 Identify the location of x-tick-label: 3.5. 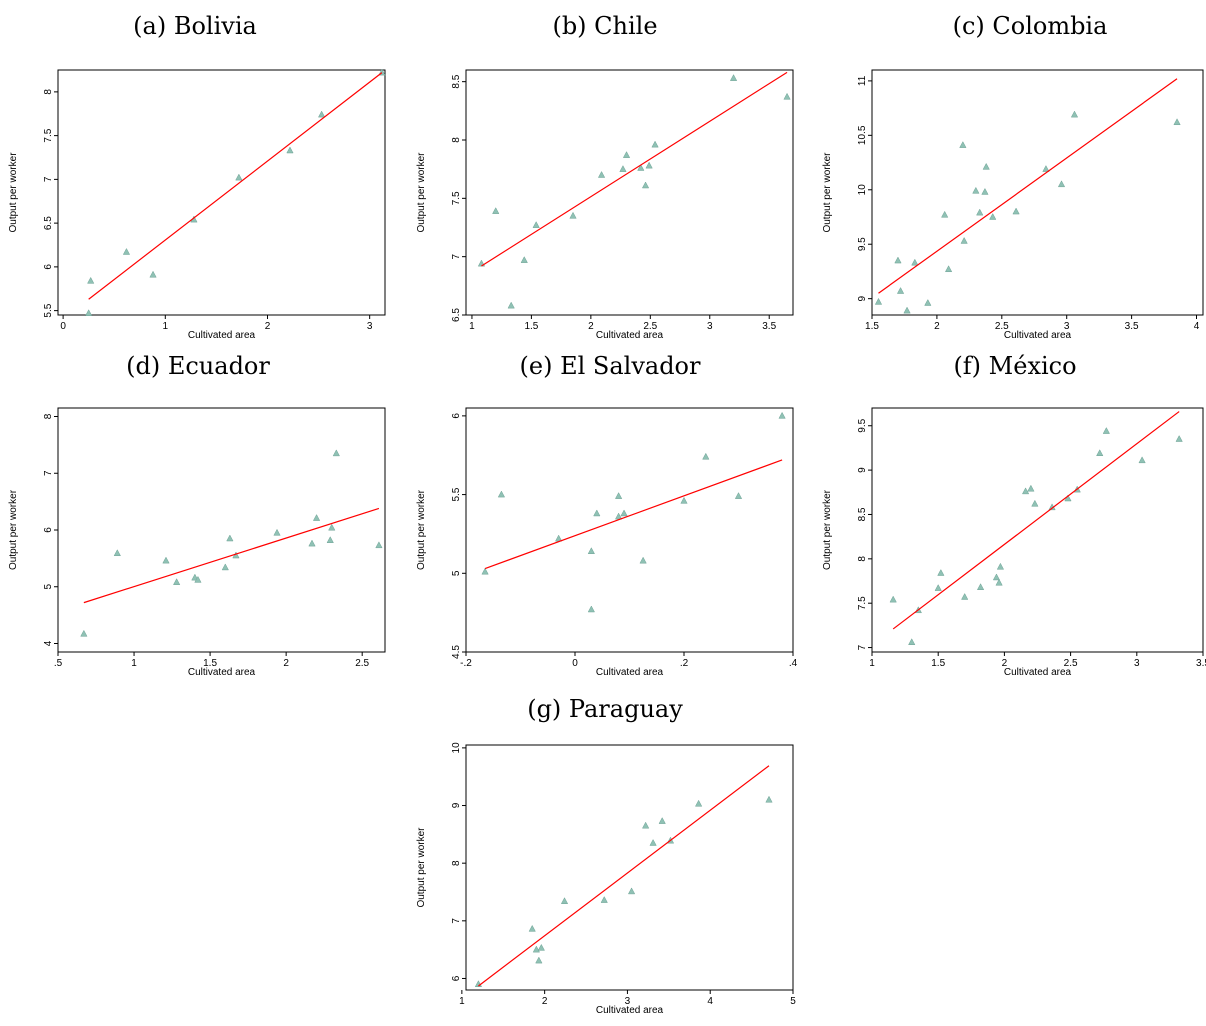
(1132, 326).